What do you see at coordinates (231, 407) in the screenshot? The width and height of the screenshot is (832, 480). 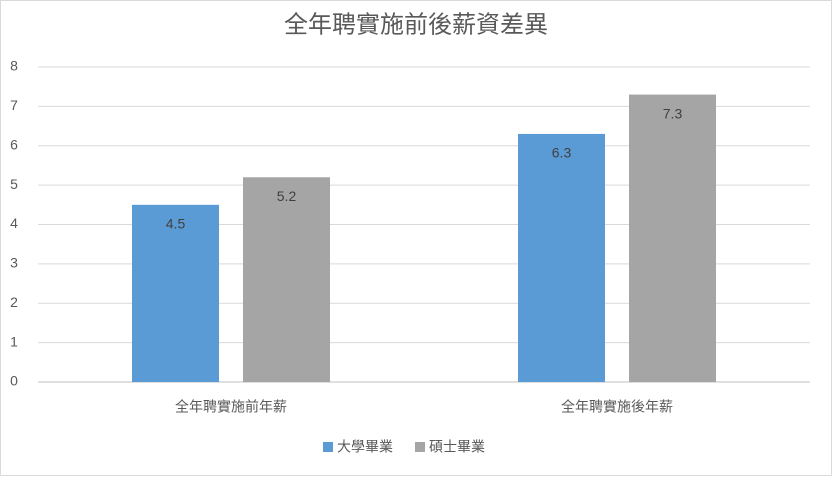 I see `x-tick-label: 全年聘實施前年薪` at bounding box center [231, 407].